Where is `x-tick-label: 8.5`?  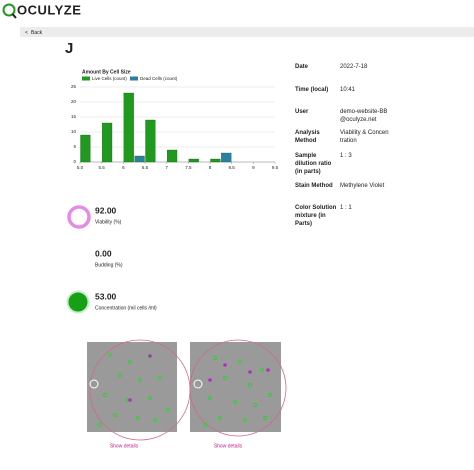
x-tick-label: 8.5 is located at coordinates (232, 167).